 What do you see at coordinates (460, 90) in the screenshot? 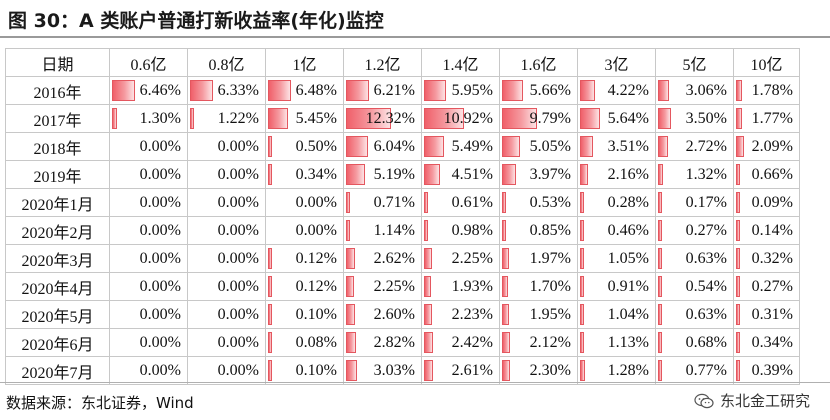
I see `value-cell: 5.95%` at bounding box center [460, 90].